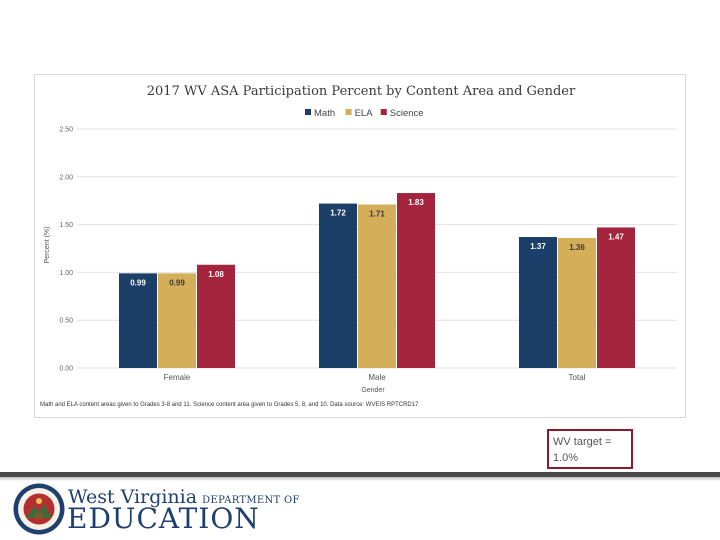 The height and width of the screenshot is (540, 720). Describe the element at coordinates (360, 505) in the screenshot. I see `footer` at that location.